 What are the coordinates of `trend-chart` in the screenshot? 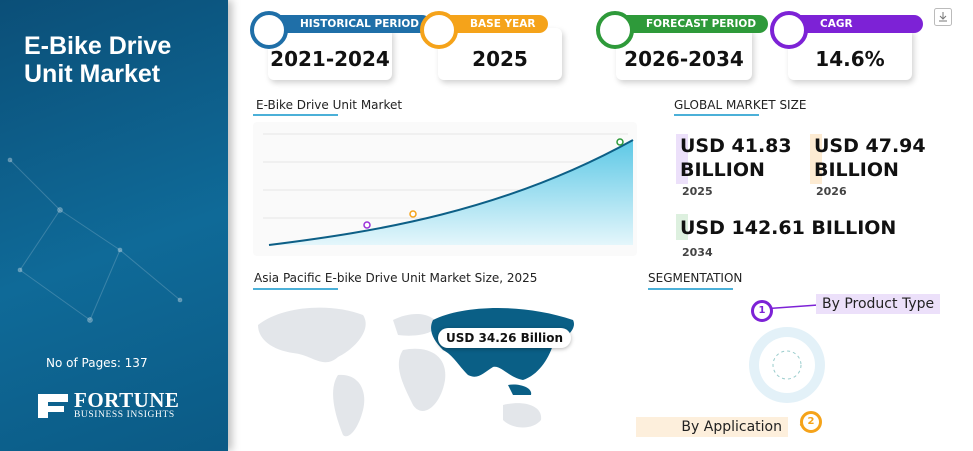 It's located at (445, 189).